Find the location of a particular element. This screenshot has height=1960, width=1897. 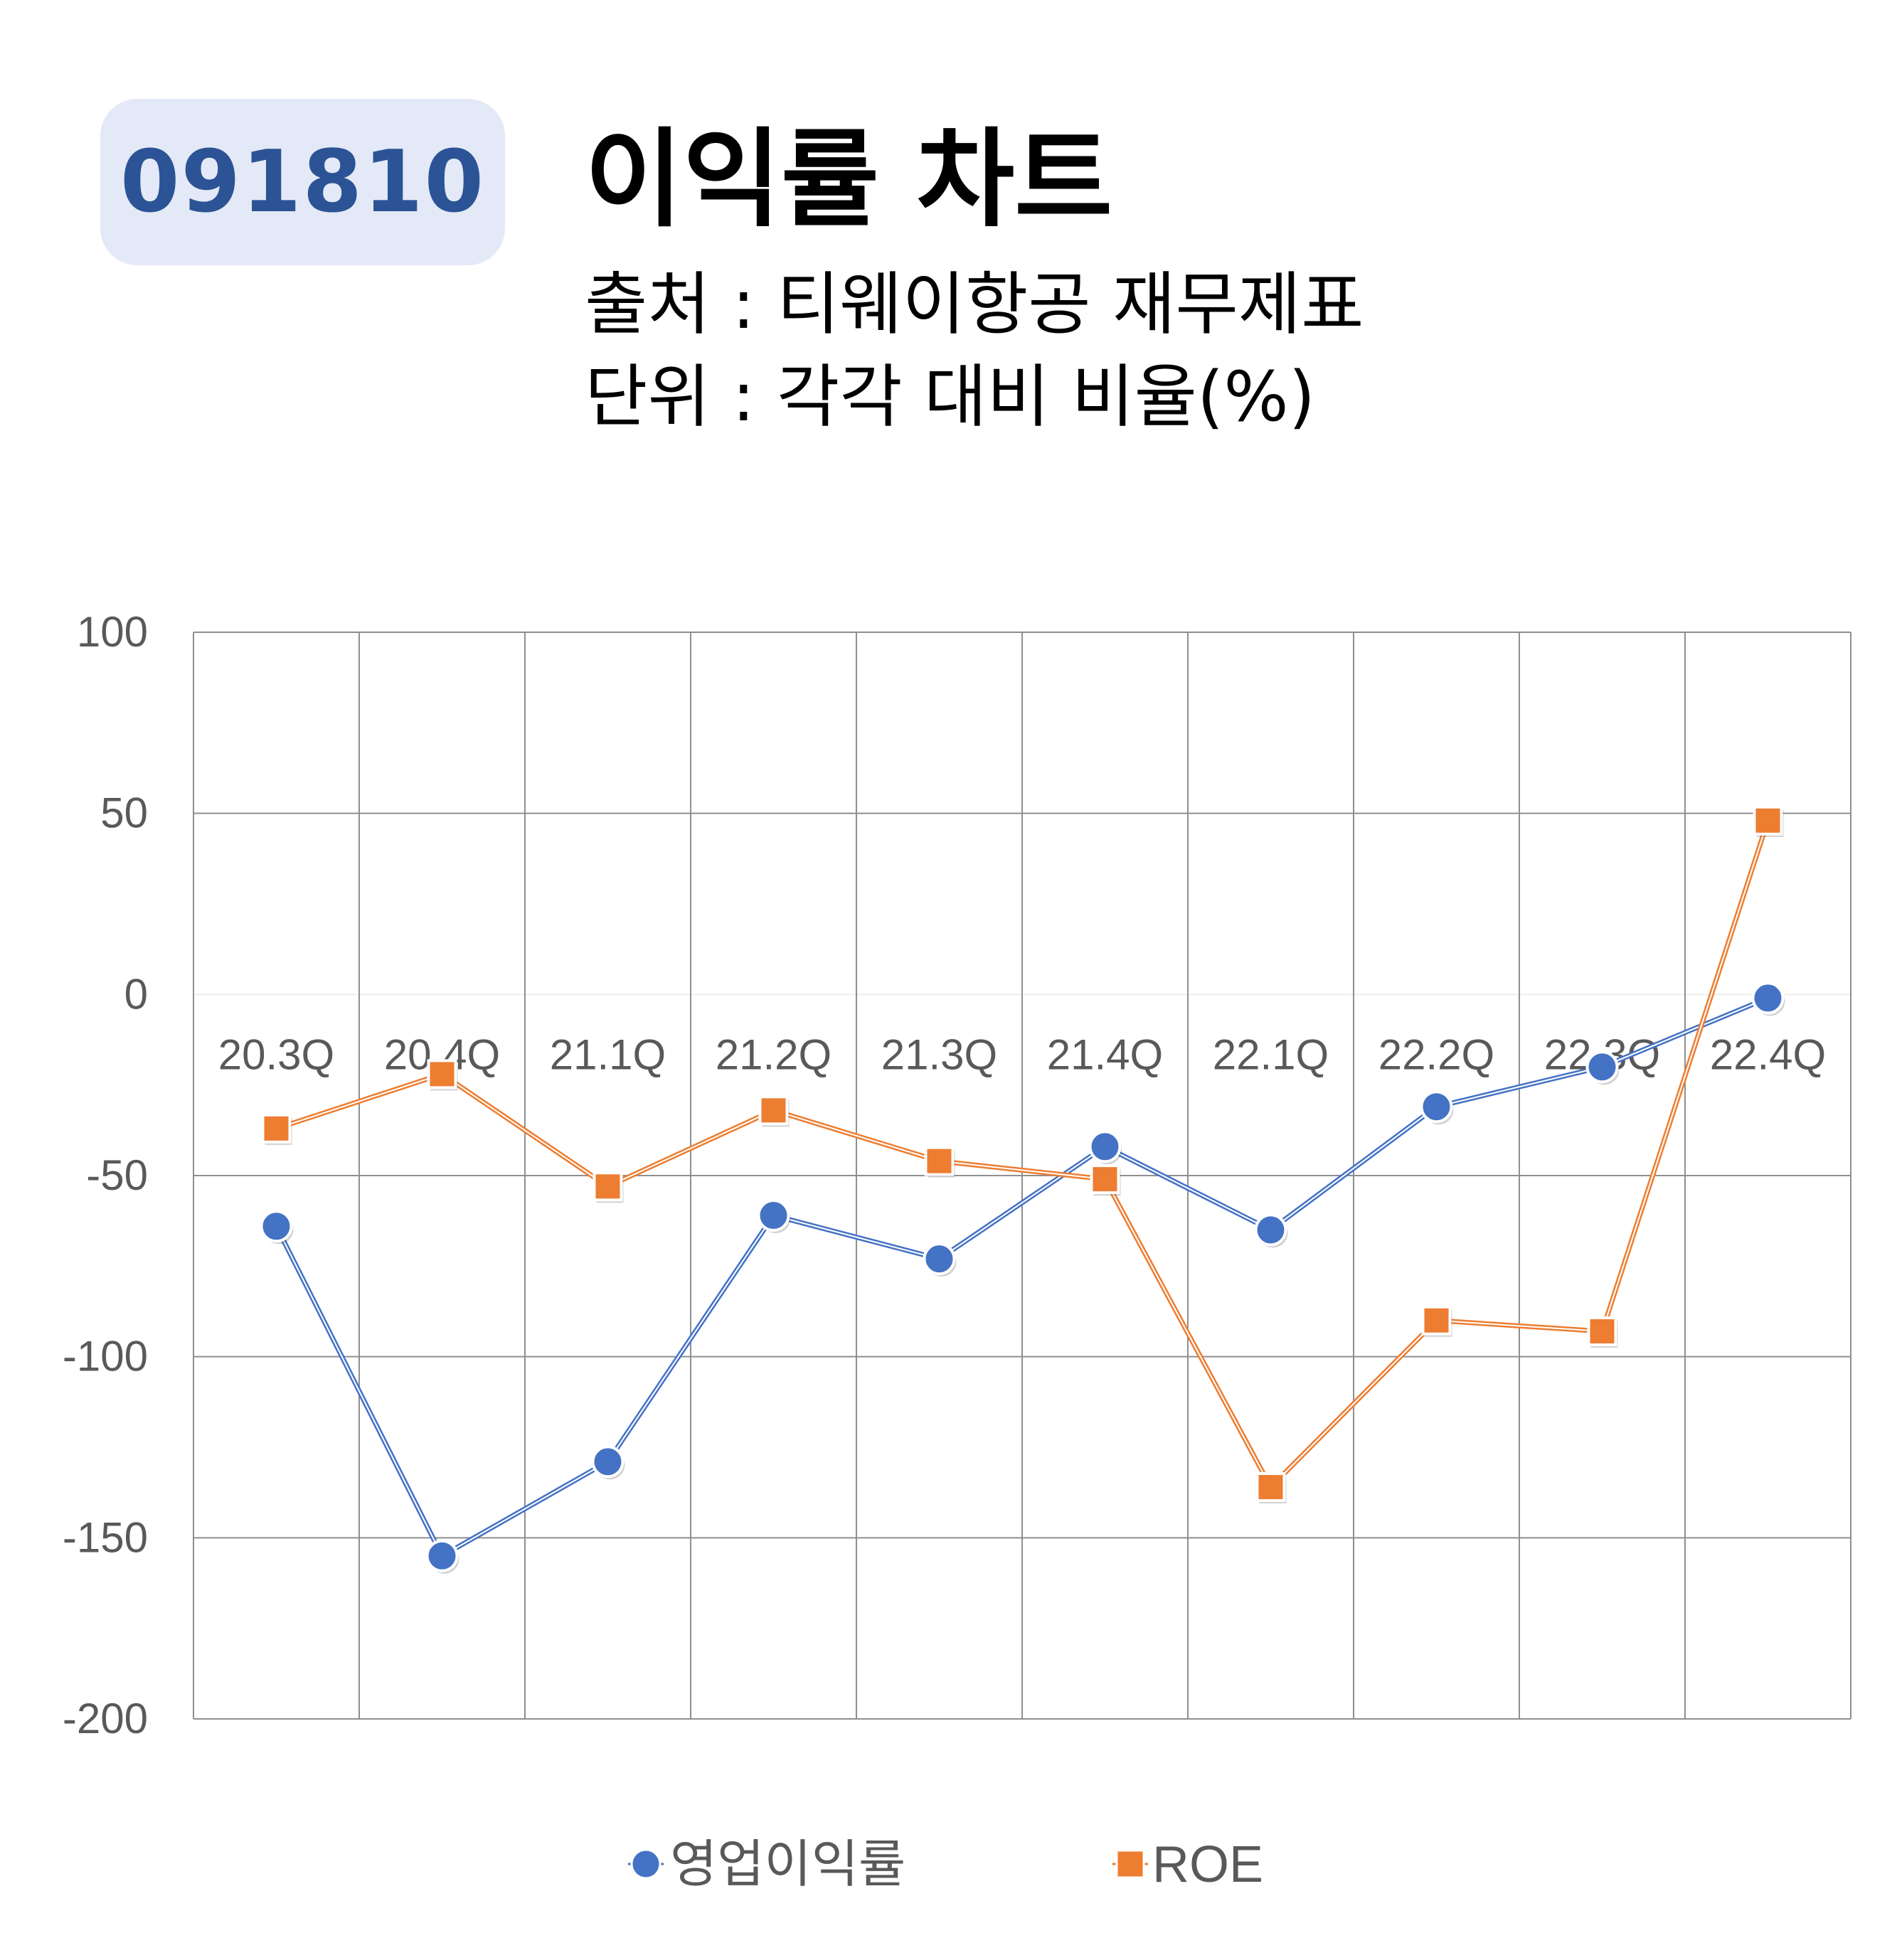

legend: 영업이익률 ROE is located at coordinates (946, 1864).